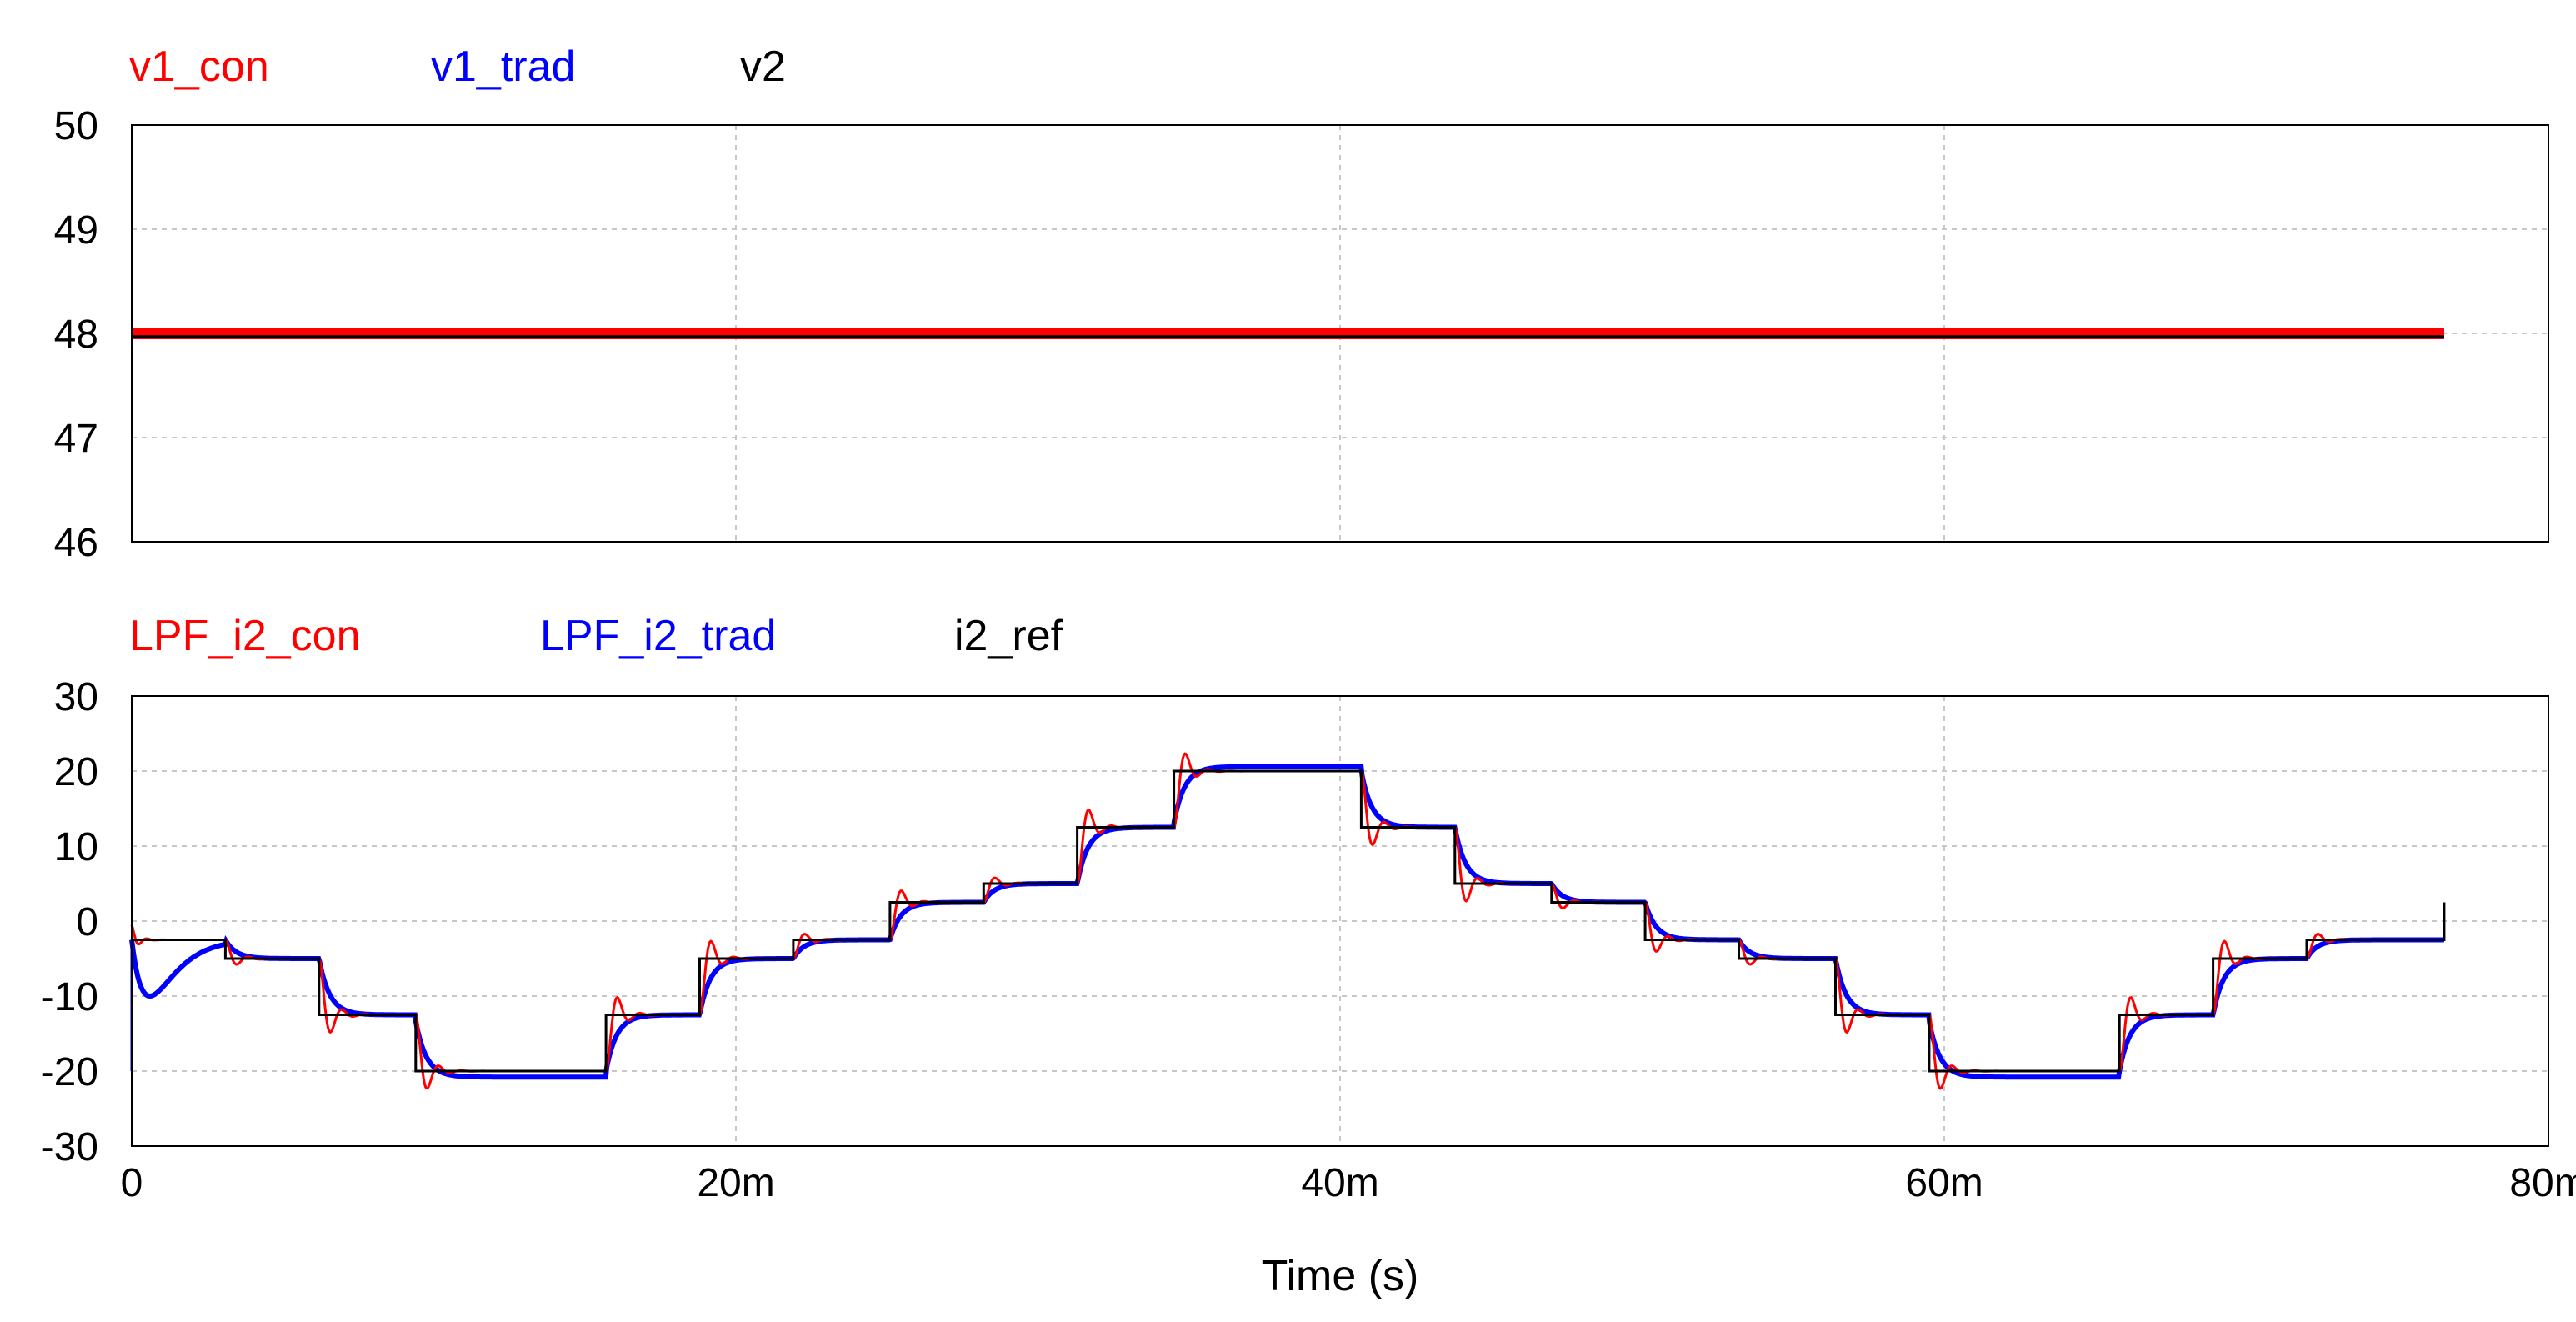 The image size is (2576, 1322). I want to click on x-tick-label: 40m, so click(1340, 1183).